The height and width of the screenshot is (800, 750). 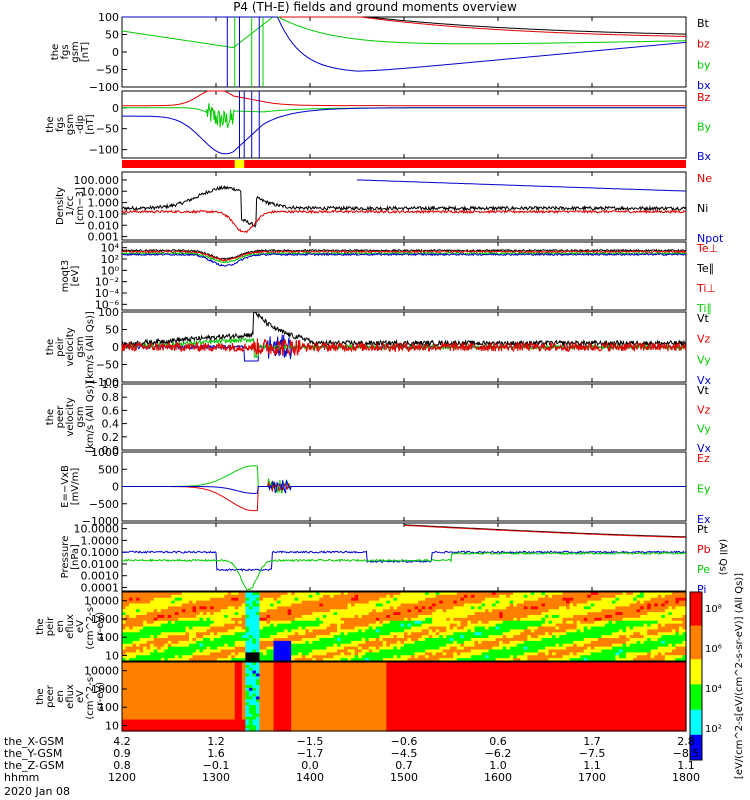 What do you see at coordinates (404, 557) in the screenshot?
I see `panel-frame-pressure` at bounding box center [404, 557].